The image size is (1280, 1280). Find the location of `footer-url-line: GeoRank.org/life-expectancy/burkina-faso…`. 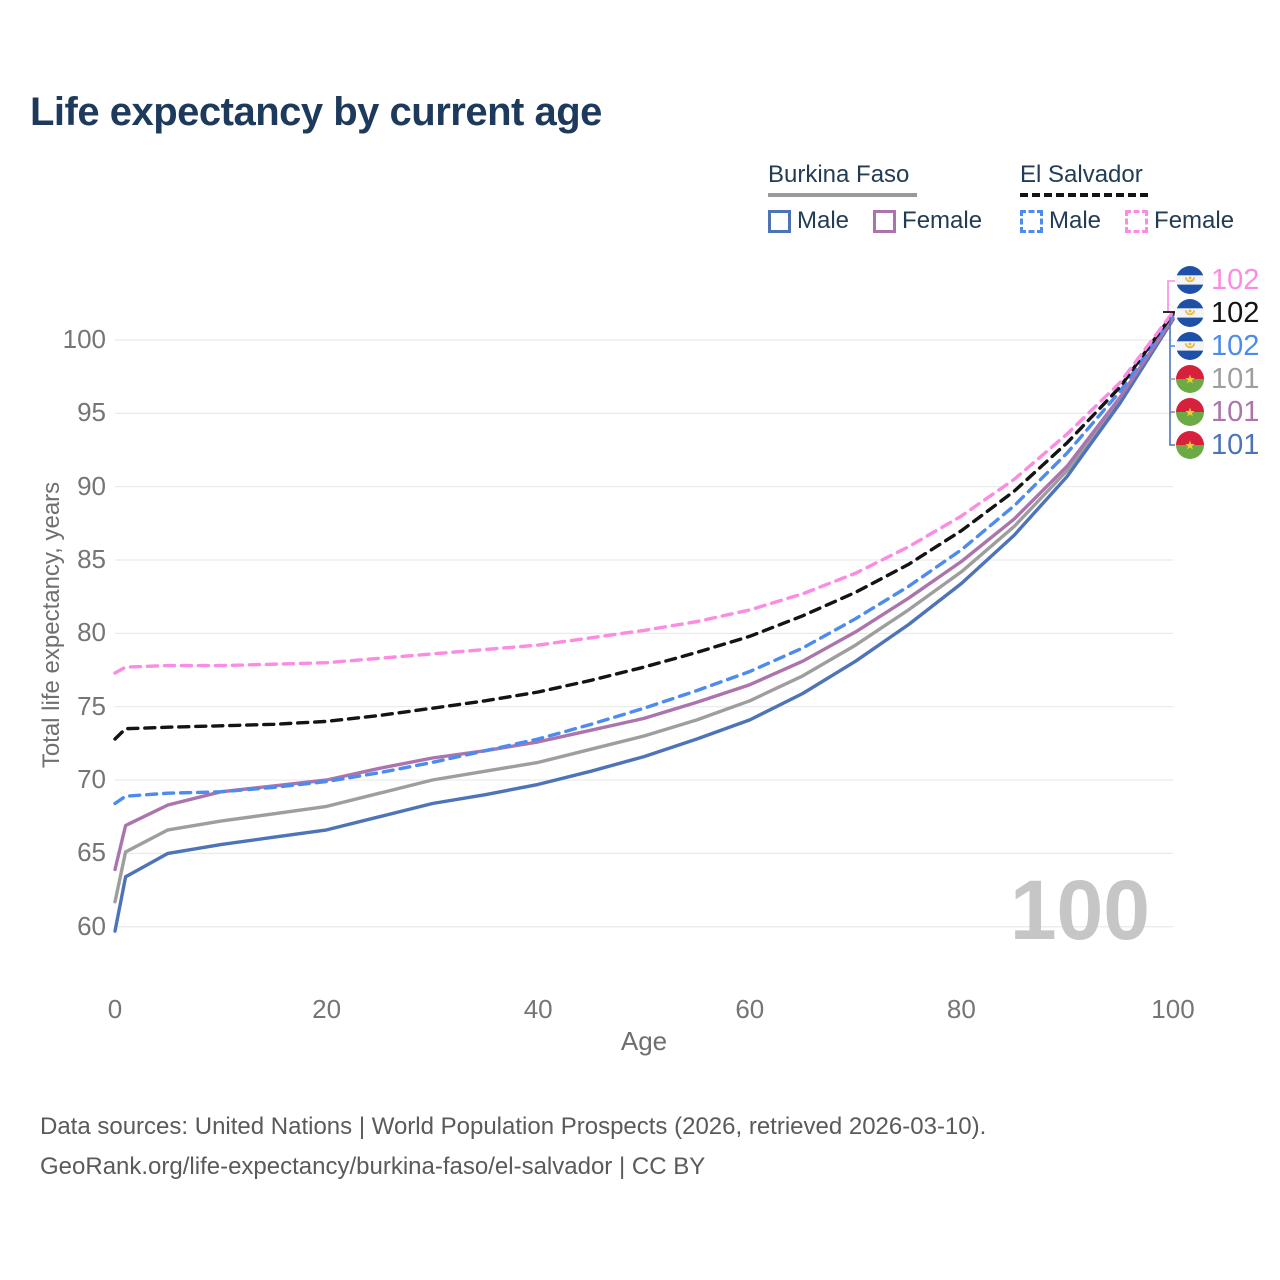

footer-url-line: GeoRank.org/life-expectancy/burkina-faso… is located at coordinates (373, 1166).